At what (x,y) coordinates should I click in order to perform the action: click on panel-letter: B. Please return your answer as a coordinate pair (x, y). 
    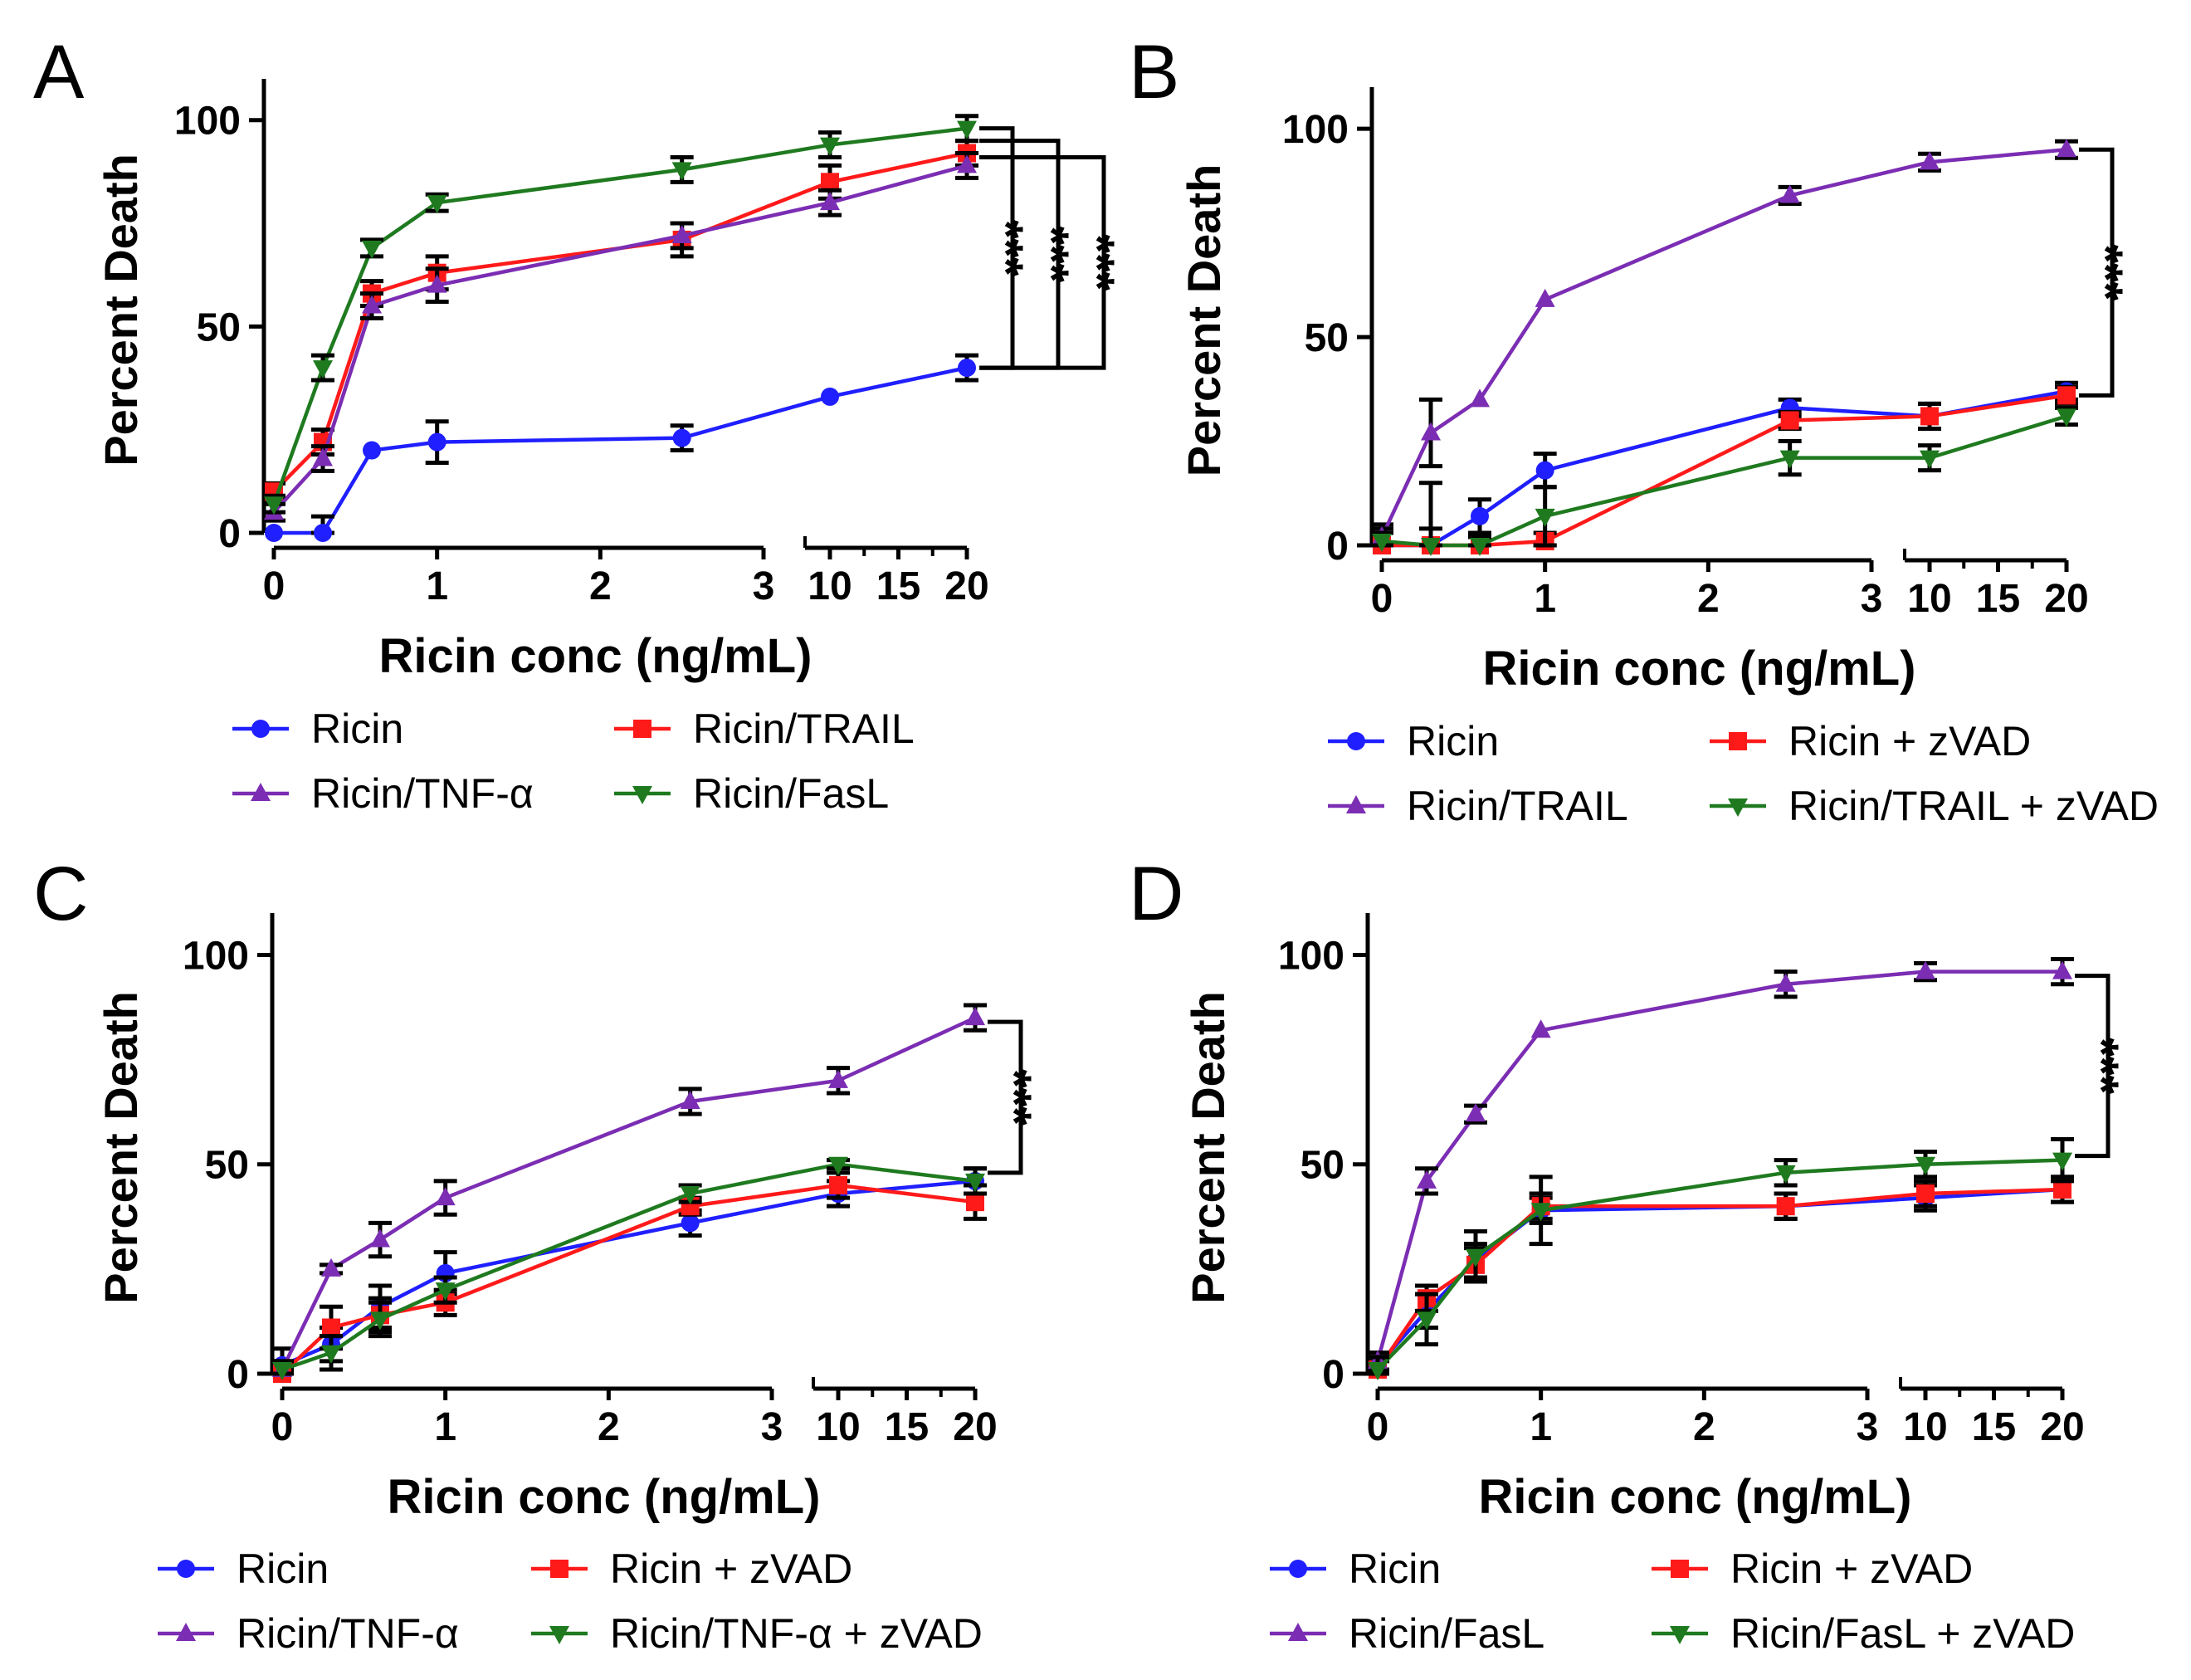
    Looking at the image, I should click on (1154, 72).